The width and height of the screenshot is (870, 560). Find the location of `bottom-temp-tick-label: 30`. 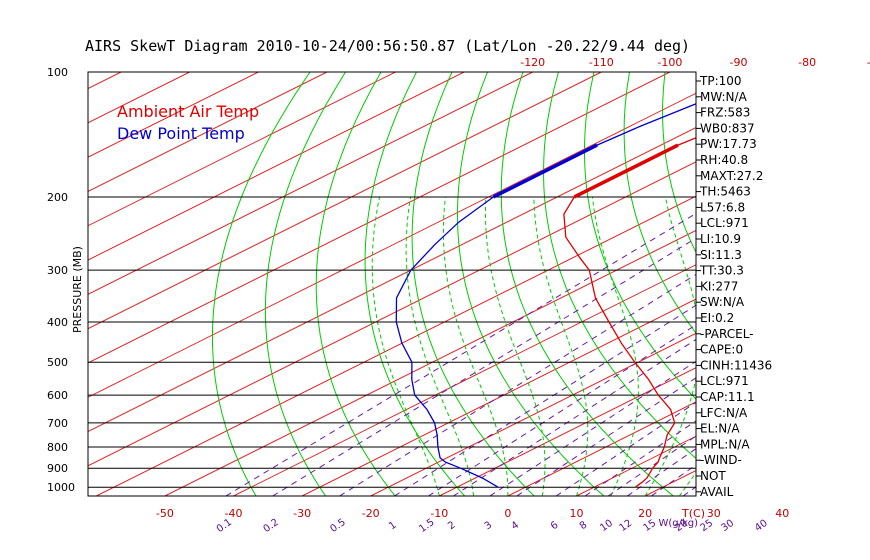

bottom-temp-tick-label: 30 is located at coordinates (714, 513).